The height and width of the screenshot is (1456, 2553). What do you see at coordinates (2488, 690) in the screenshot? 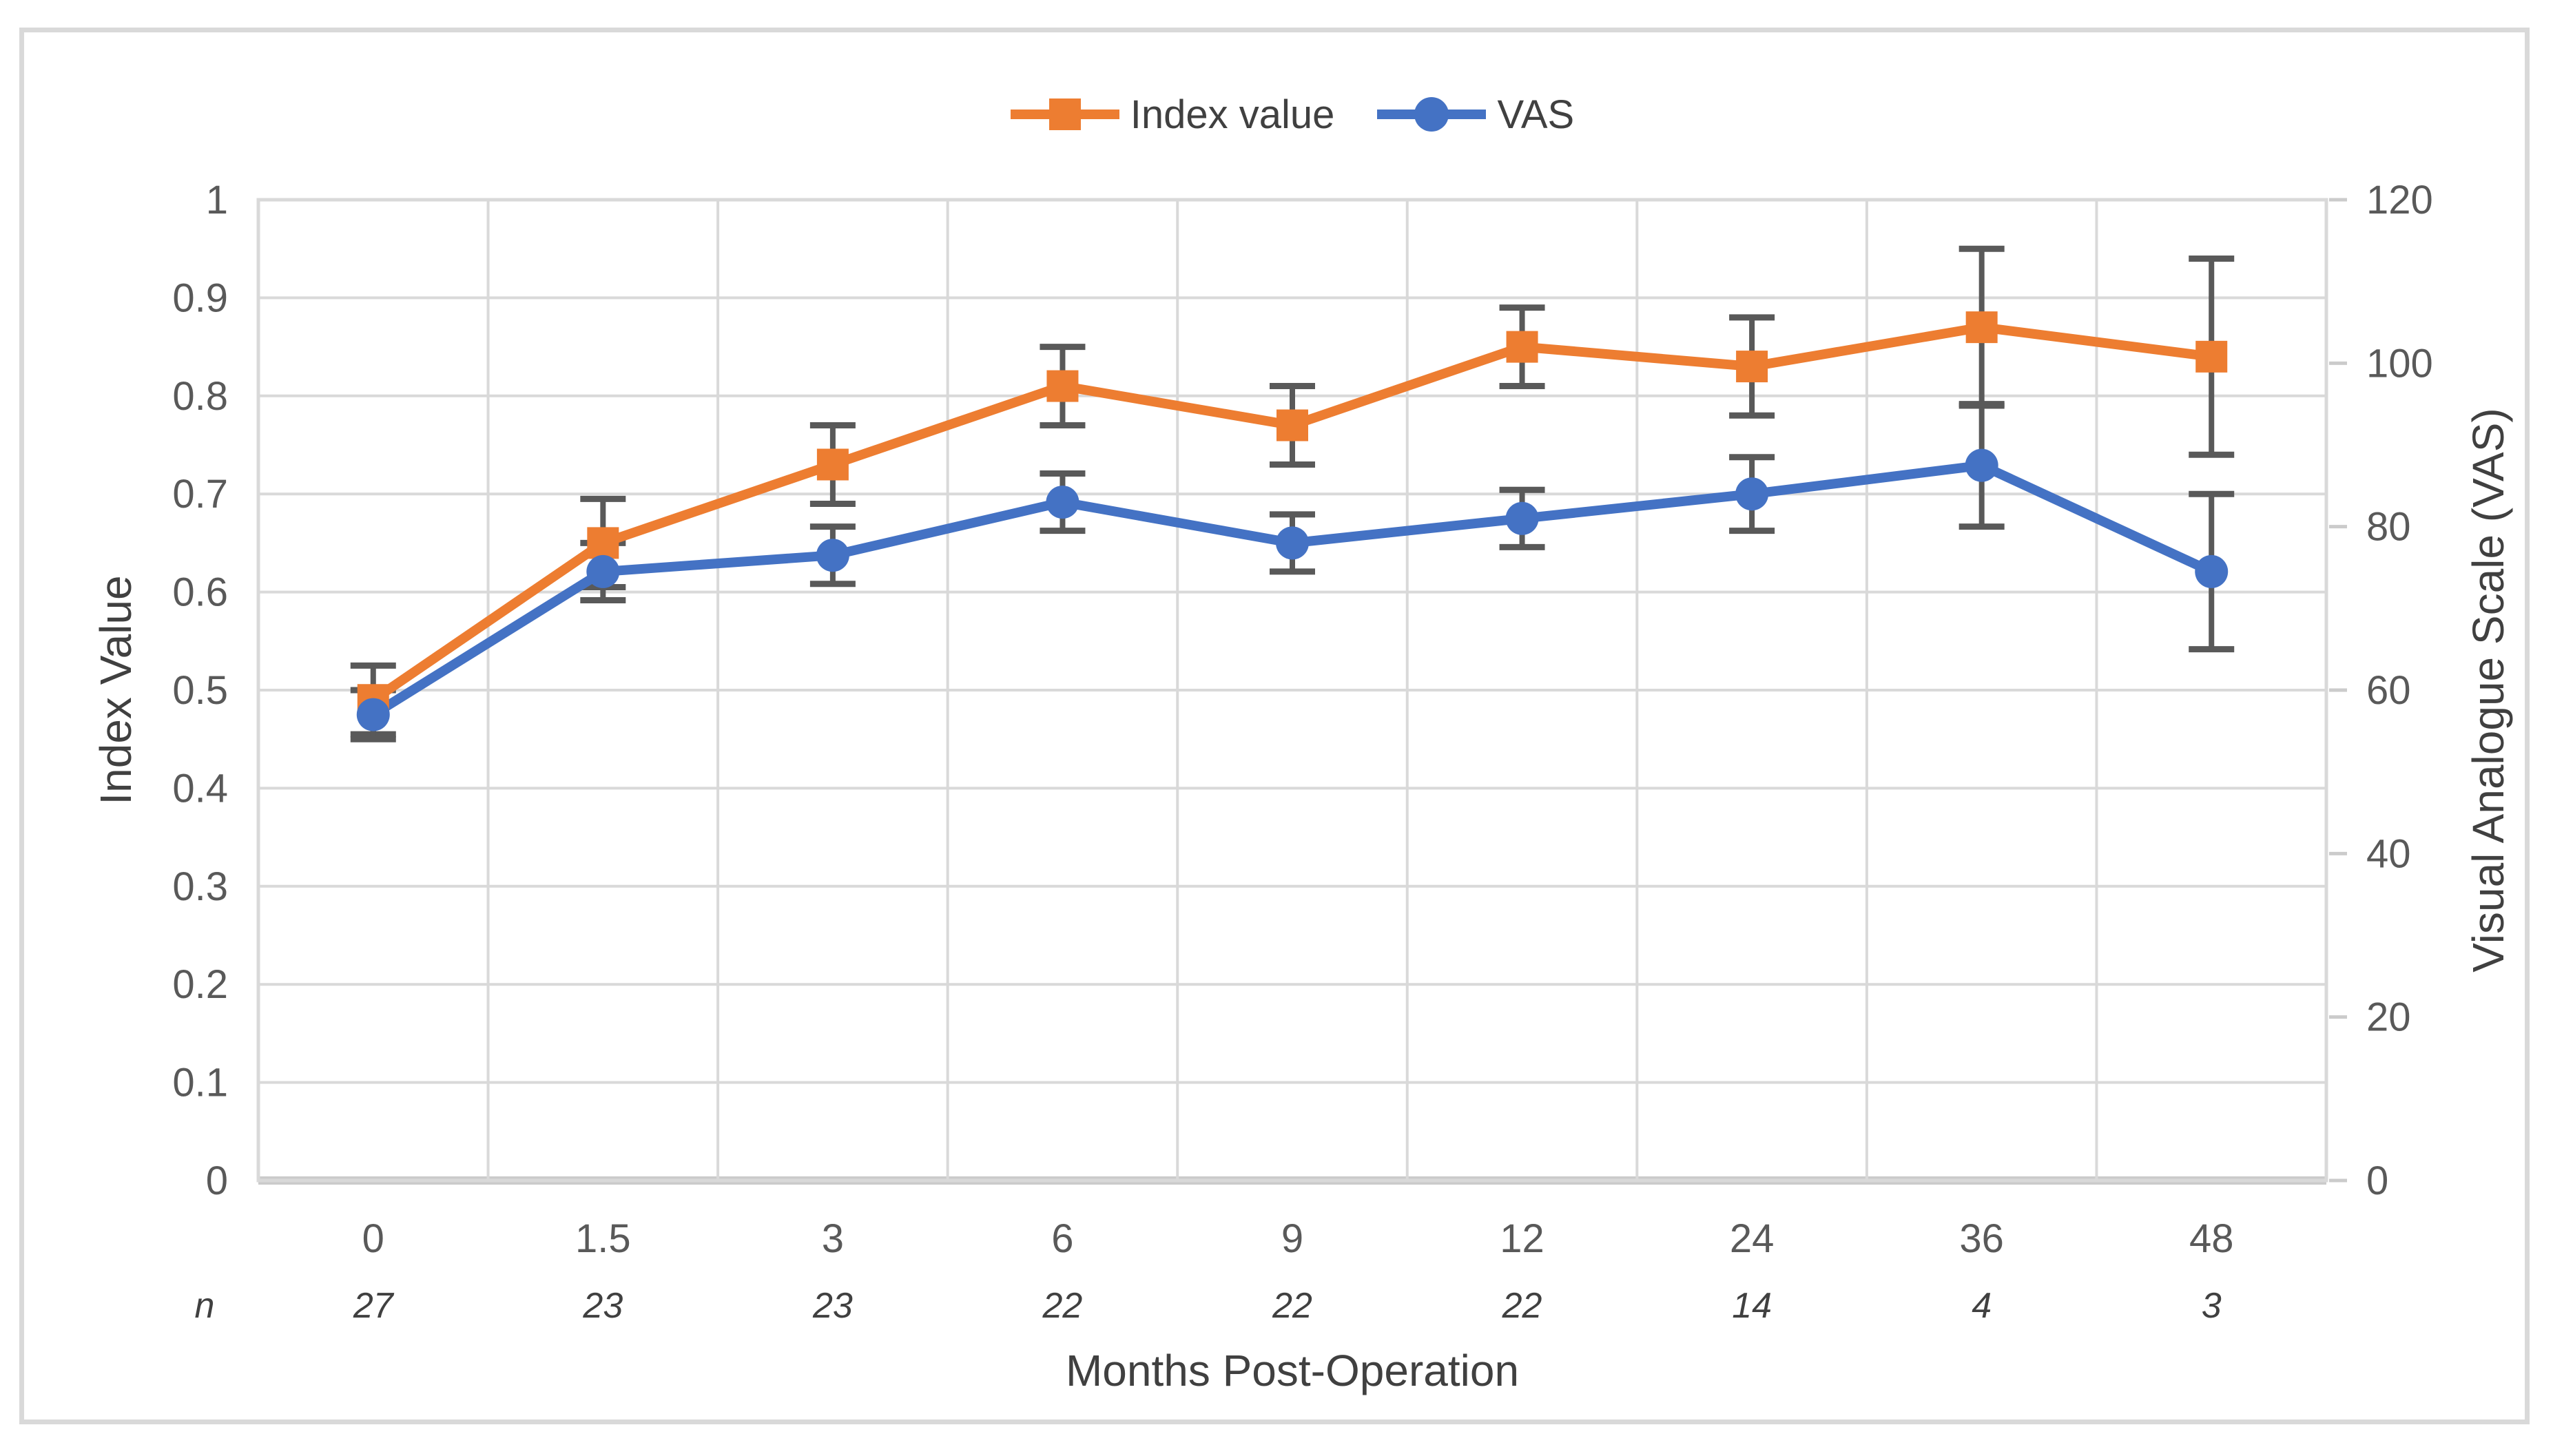
I see `y-right-axis-title: Visual Analogue Scale (VAS)` at bounding box center [2488, 690].